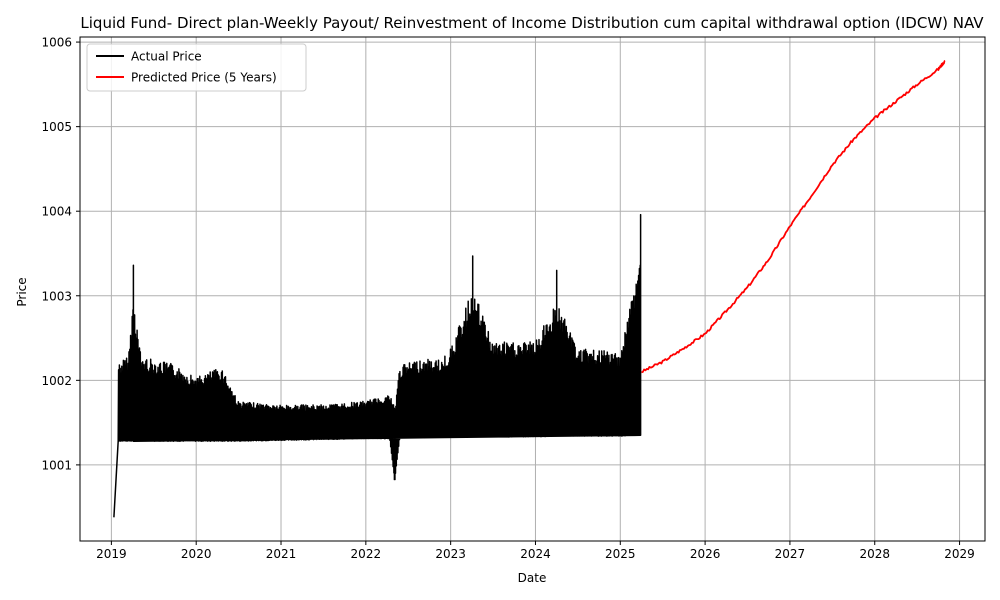 The height and width of the screenshot is (600, 1000). I want to click on x-tick-label: 2028, so click(874, 554).